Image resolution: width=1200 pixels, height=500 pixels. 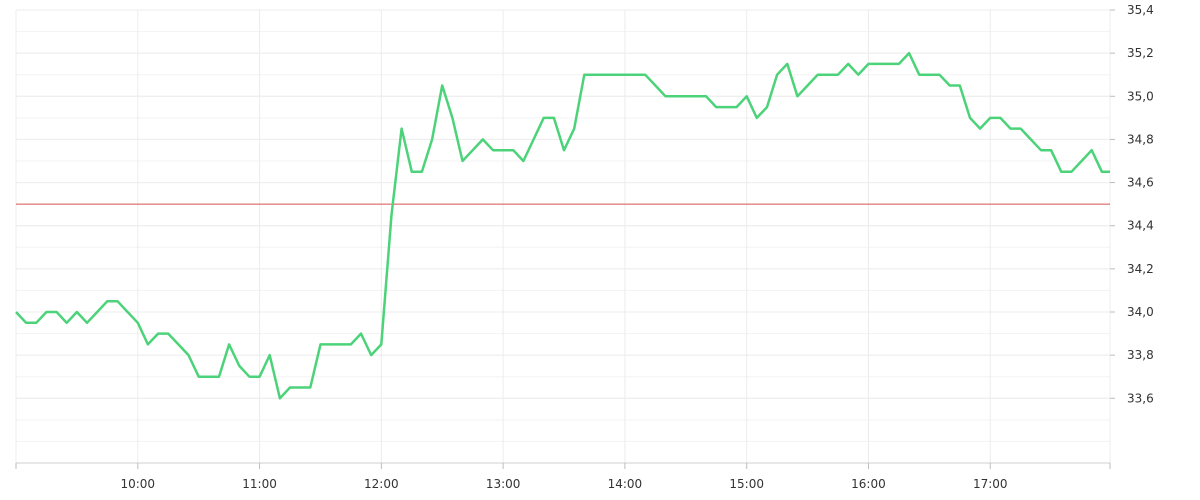 I want to click on y-tick-label: 34,0, so click(x=1140, y=312).